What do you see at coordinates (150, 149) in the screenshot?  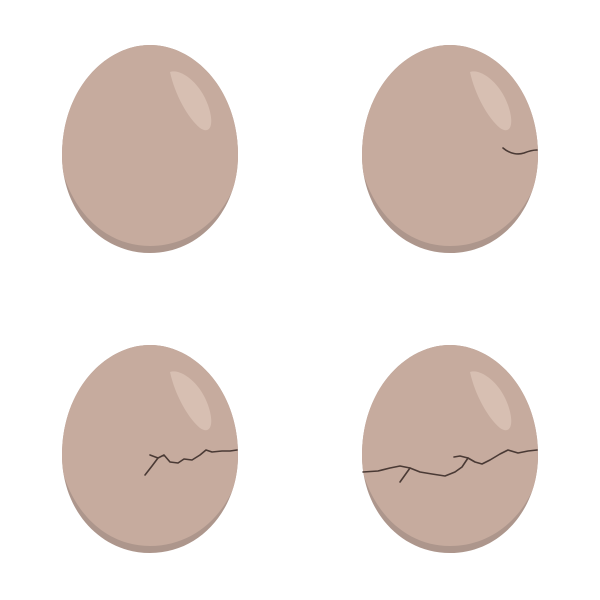 I see `egg-intact` at bounding box center [150, 149].